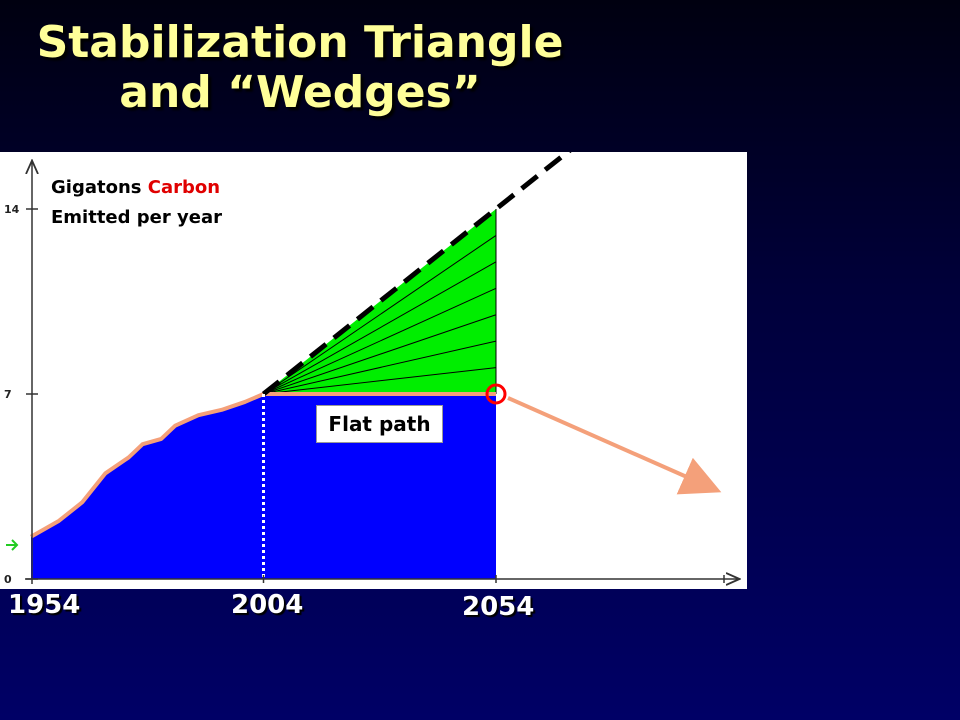 Image resolution: width=960 pixels, height=720 pixels. What do you see at coordinates (147, 465) in the screenshot?
I see `historical-emissions-line` at bounding box center [147, 465].